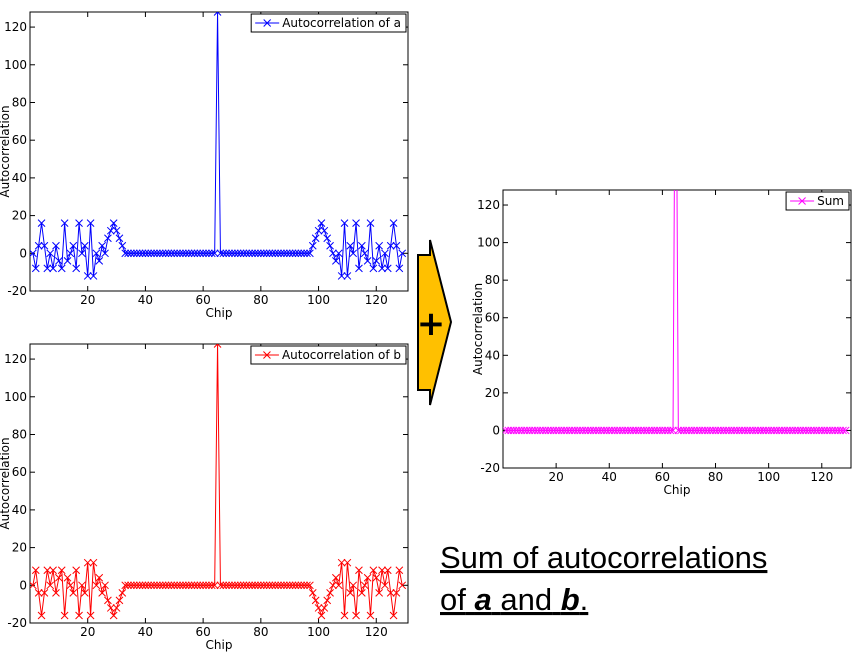 The height and width of the screenshot is (662, 852). I want to click on y-tick-label: 120, so click(15, 27).